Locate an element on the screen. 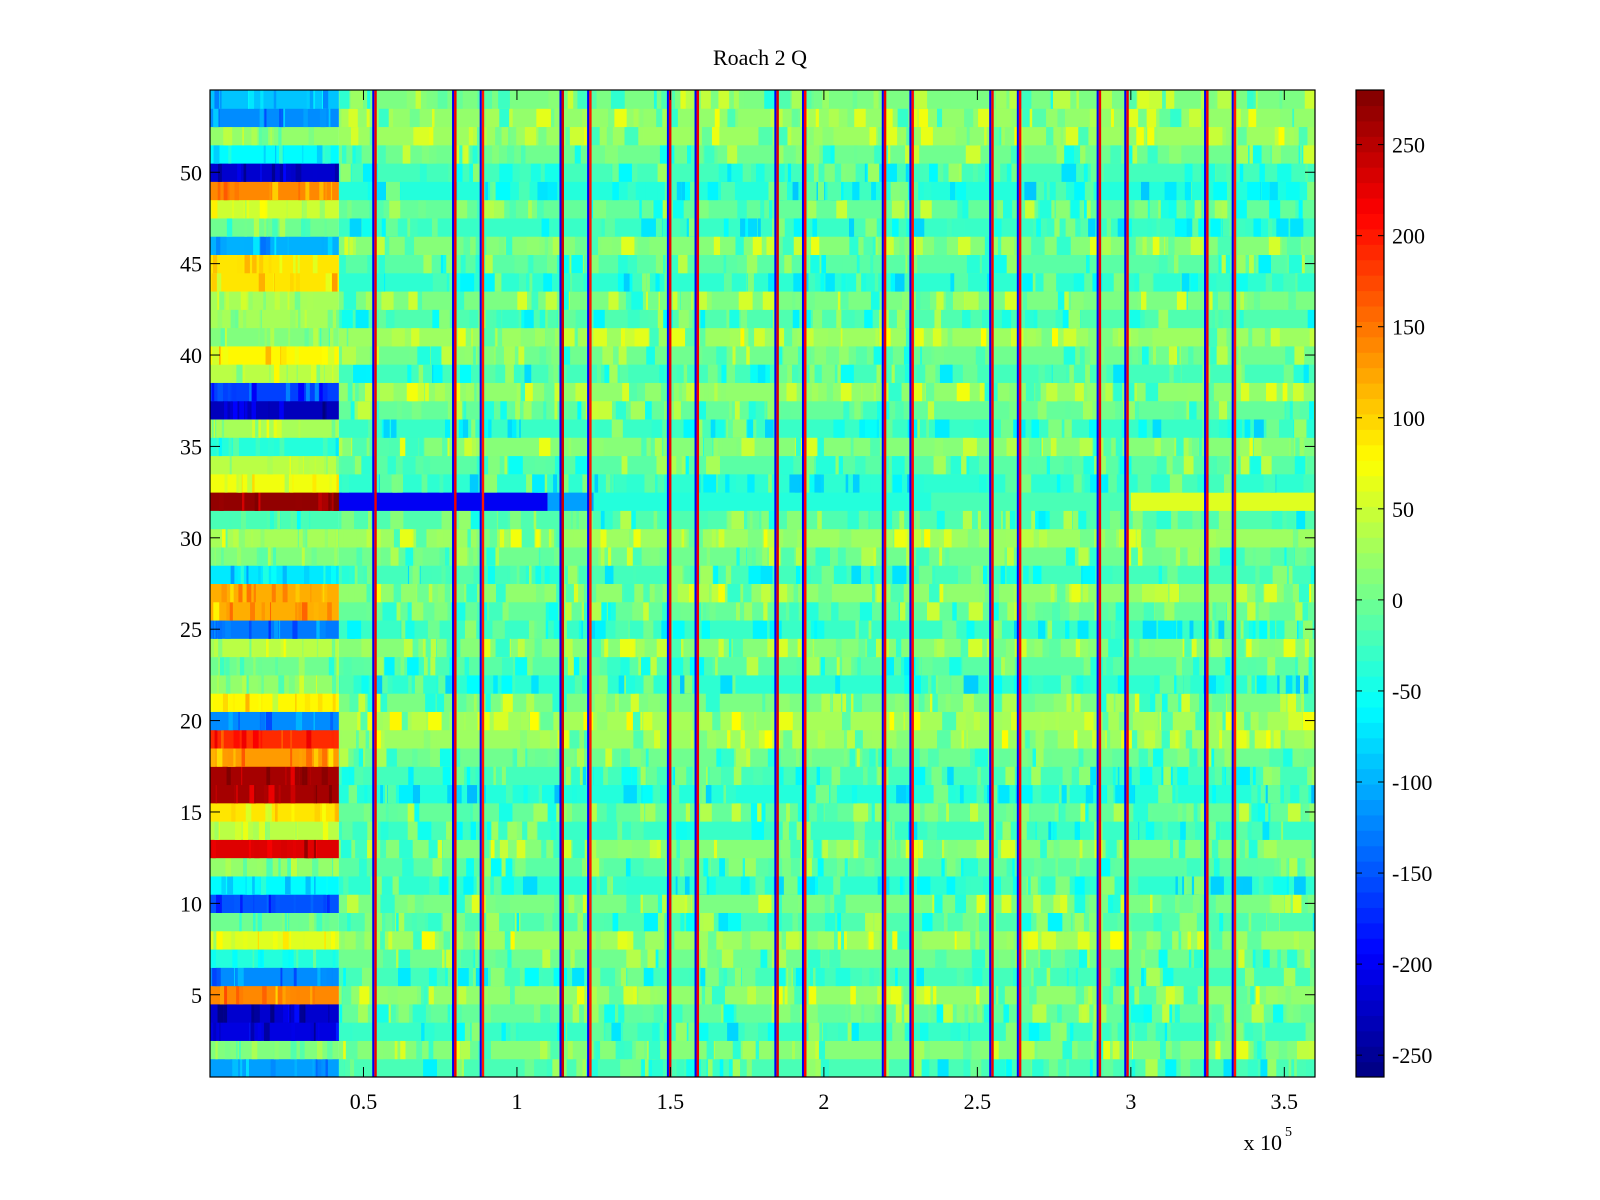 Image resolution: width=1600 pixels, height=1200 pixels. heatmap-cell-initial is located at coordinates (274, 118).